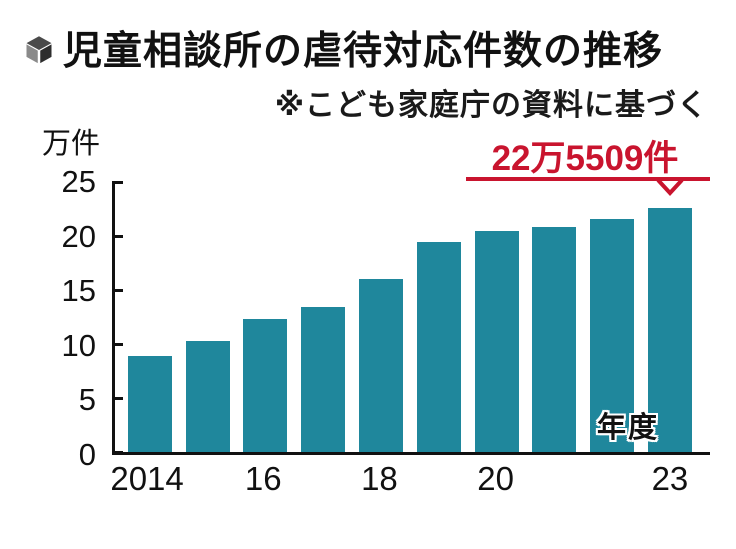 The height and width of the screenshot is (549, 736). What do you see at coordinates (78, 236) in the screenshot?
I see `y-tick-label-20: 20` at bounding box center [78, 236].